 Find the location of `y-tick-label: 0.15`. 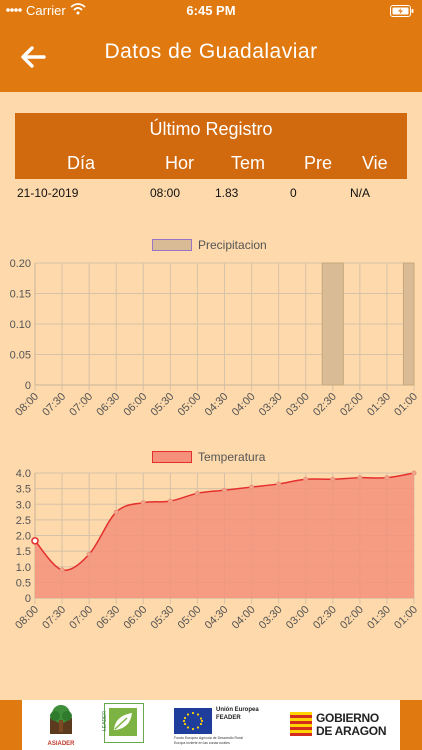

y-tick-label: 0.15 is located at coordinates (20, 295).